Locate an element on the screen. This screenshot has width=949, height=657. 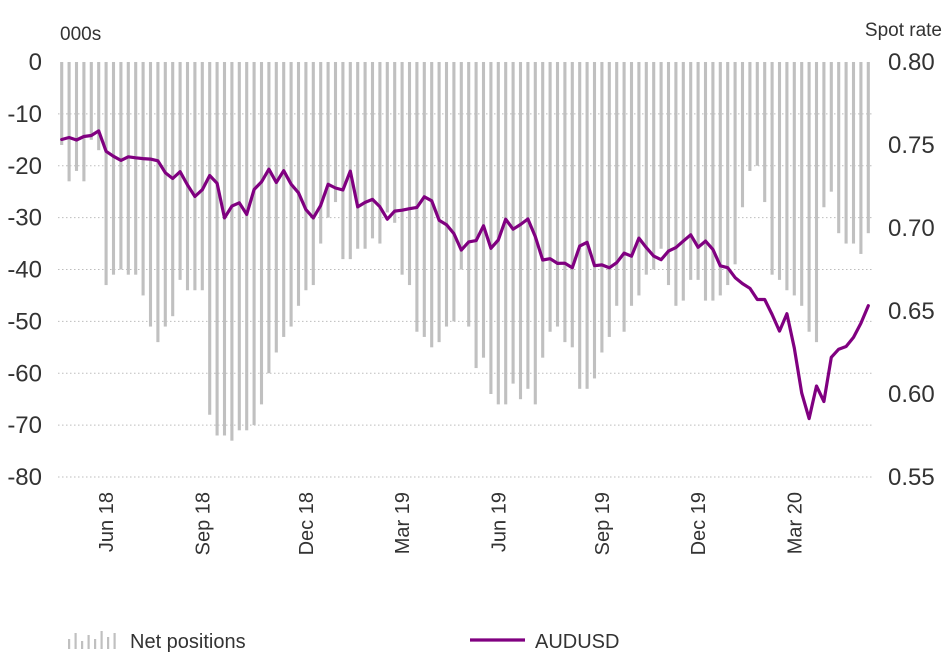
x-axis-tick-label: Dec 18 is located at coordinates (307, 523).